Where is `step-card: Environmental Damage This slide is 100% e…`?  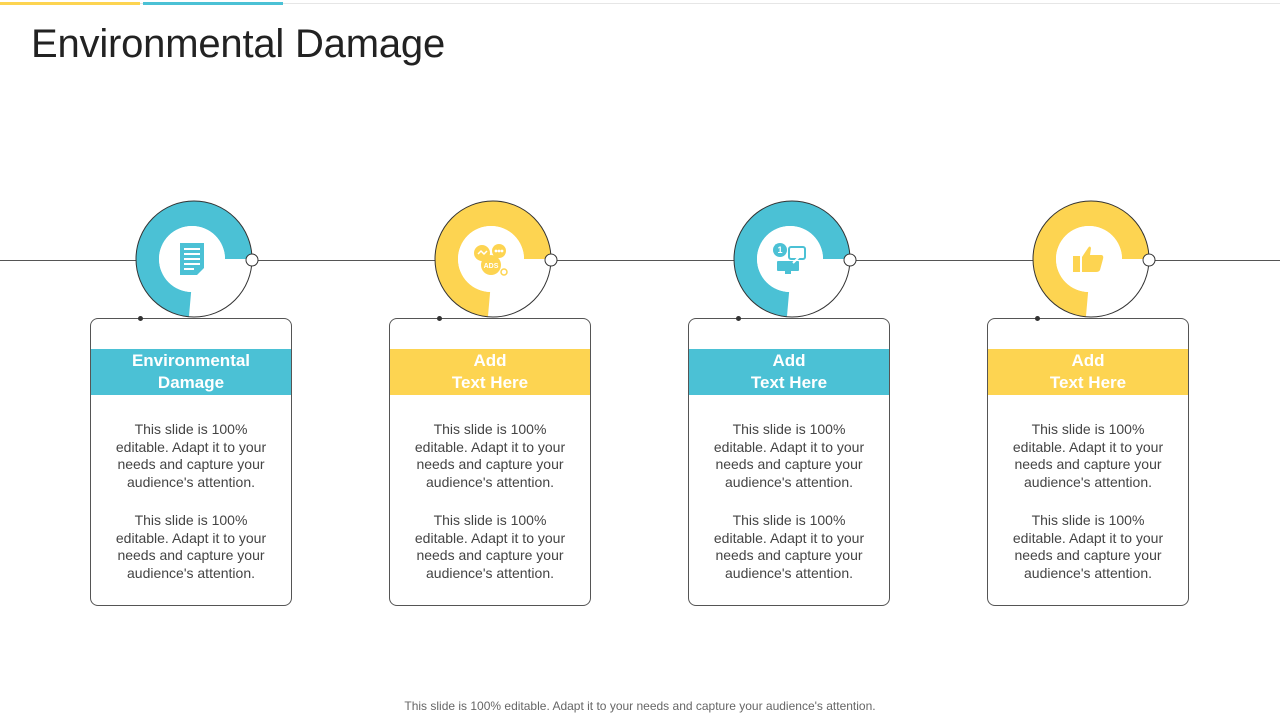 step-card: Environmental Damage This slide is 100% e… is located at coordinates (191, 461).